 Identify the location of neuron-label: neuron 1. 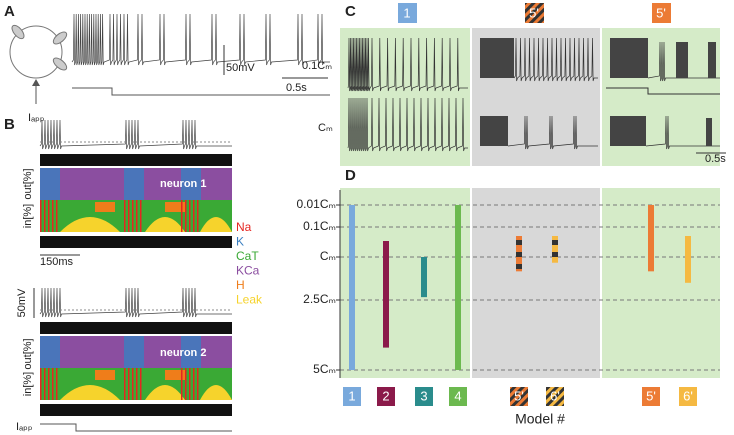
(183, 184).